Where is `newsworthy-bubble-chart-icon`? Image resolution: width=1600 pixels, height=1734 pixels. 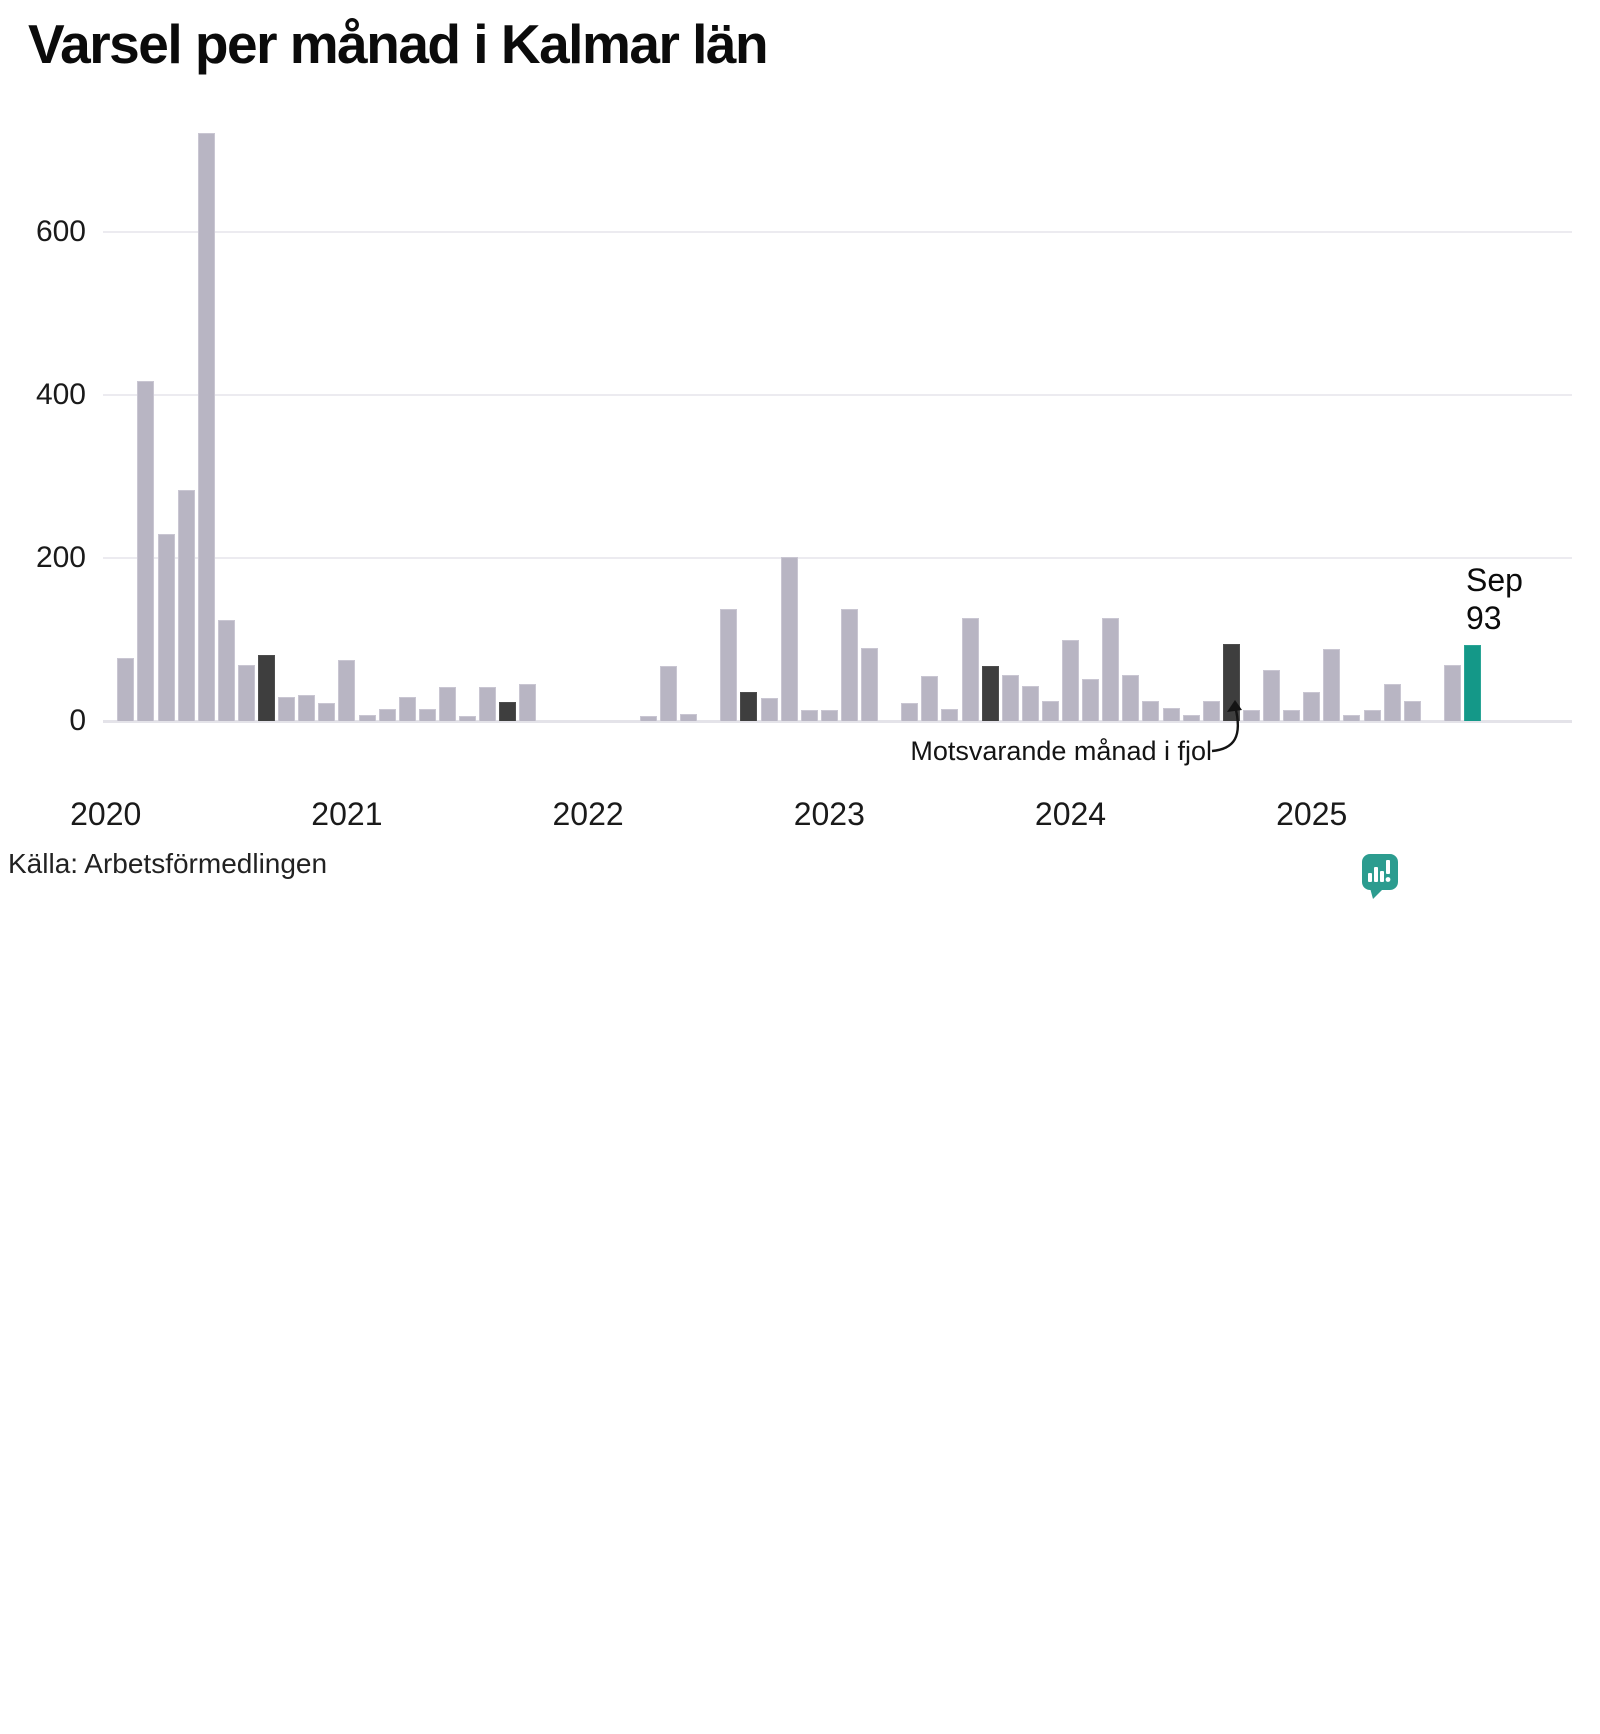
newsworthy-bubble-chart-icon is located at coordinates (1380, 876).